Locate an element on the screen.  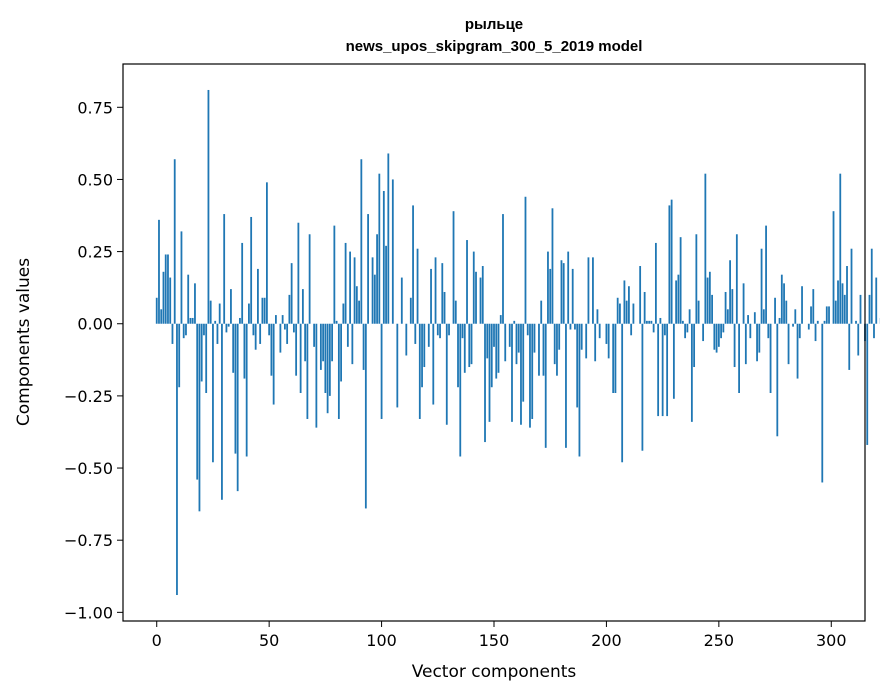
x-tick-label: 150 is located at coordinates (494, 640).